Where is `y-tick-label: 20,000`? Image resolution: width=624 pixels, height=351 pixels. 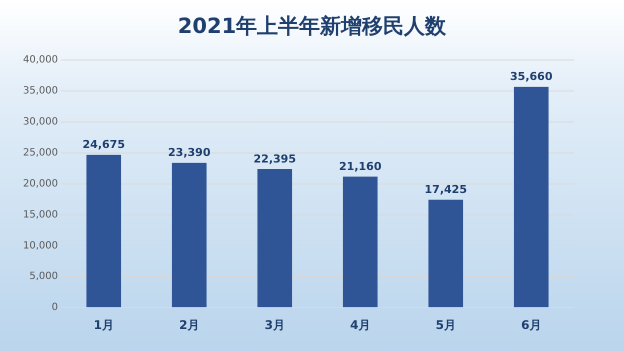
y-tick-label: 20,000 is located at coordinates (40, 184).